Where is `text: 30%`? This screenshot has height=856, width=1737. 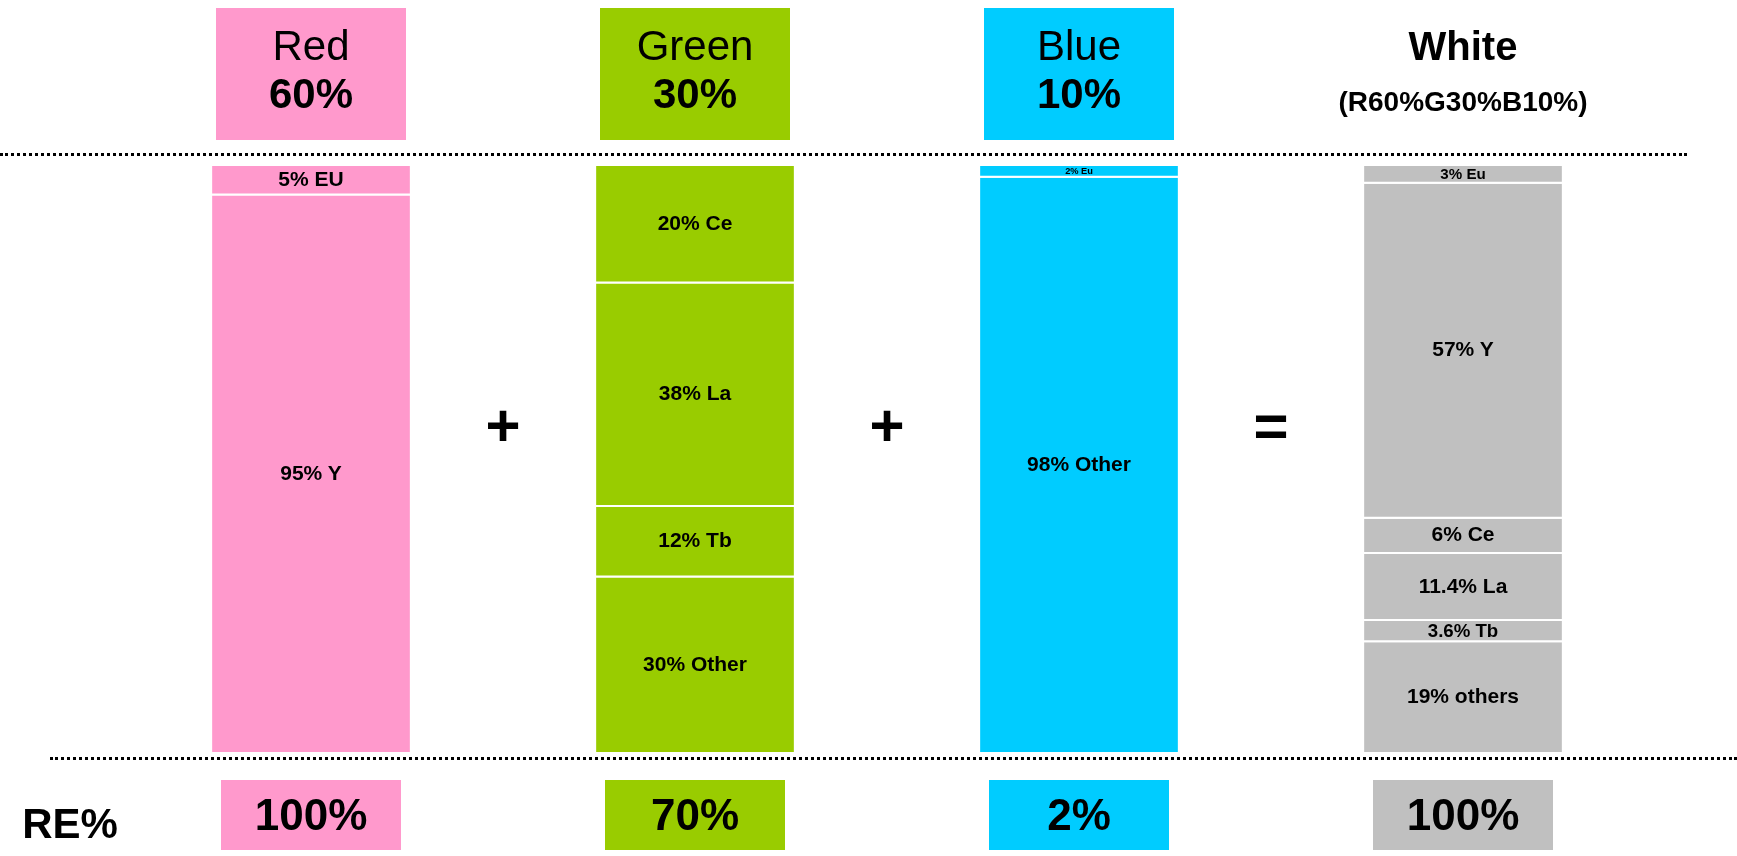 text: 30% is located at coordinates (695, 94).